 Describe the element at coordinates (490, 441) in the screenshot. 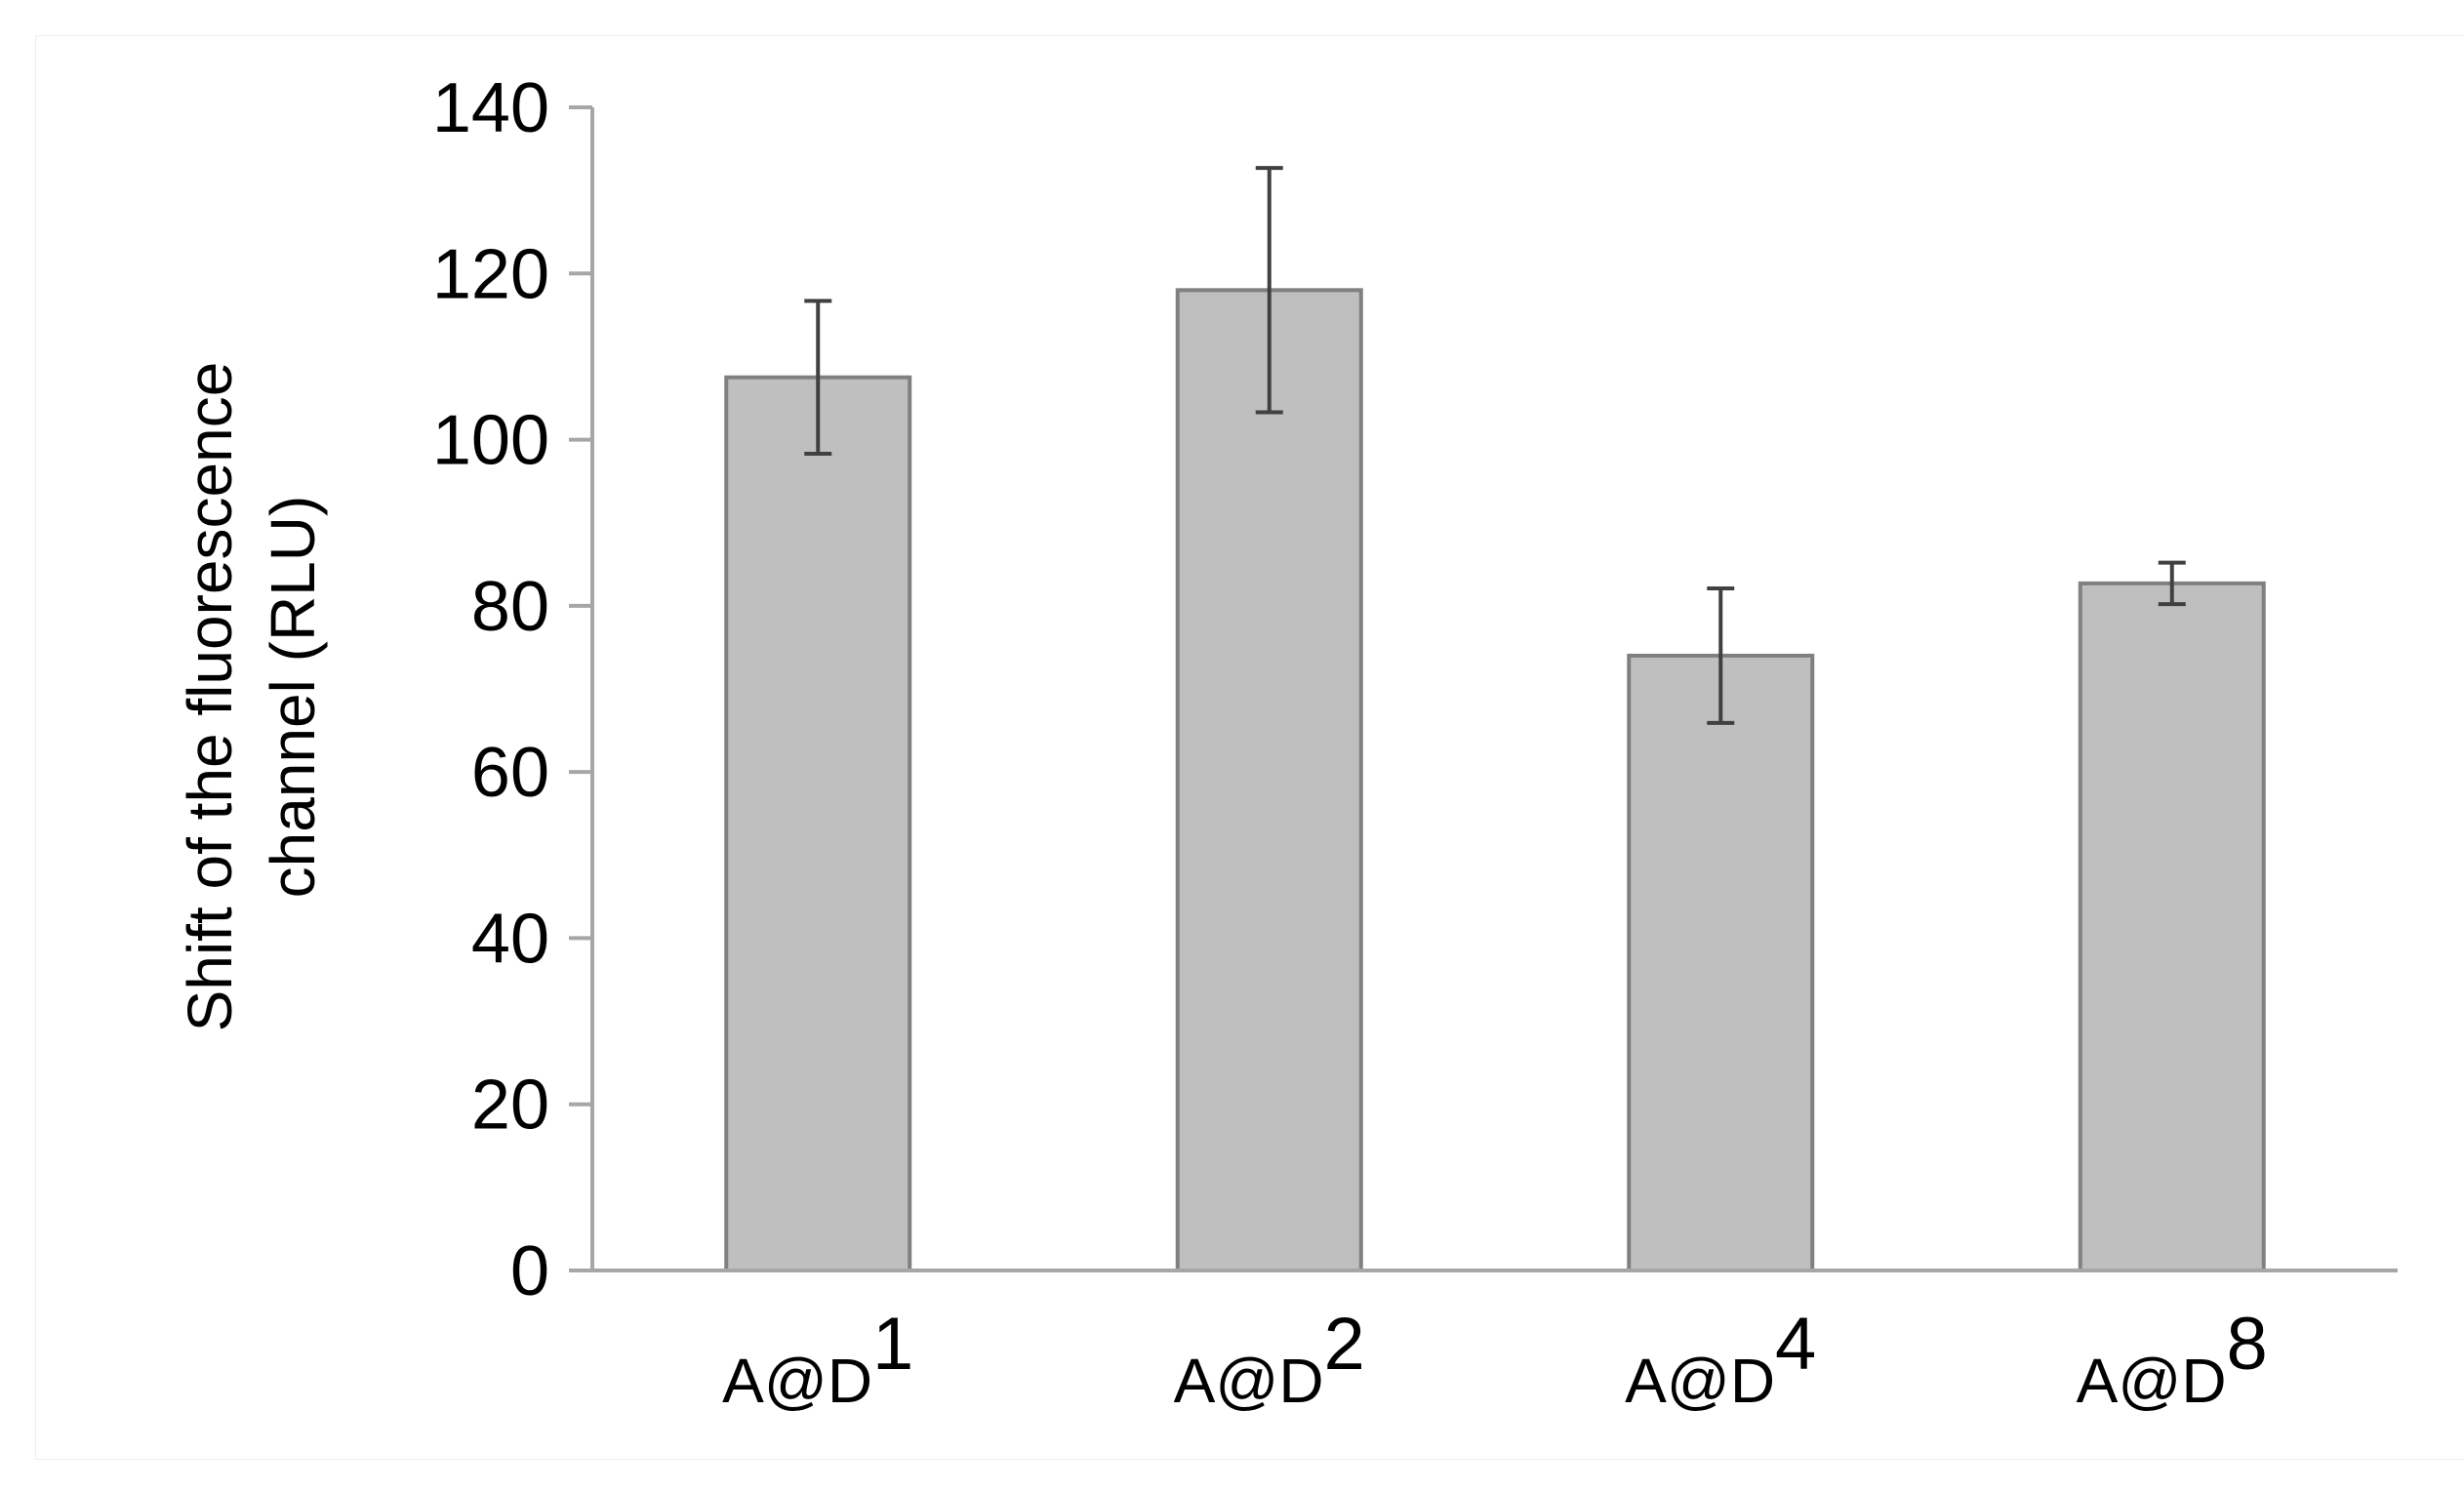

I see `y-tick-label: 100` at that location.